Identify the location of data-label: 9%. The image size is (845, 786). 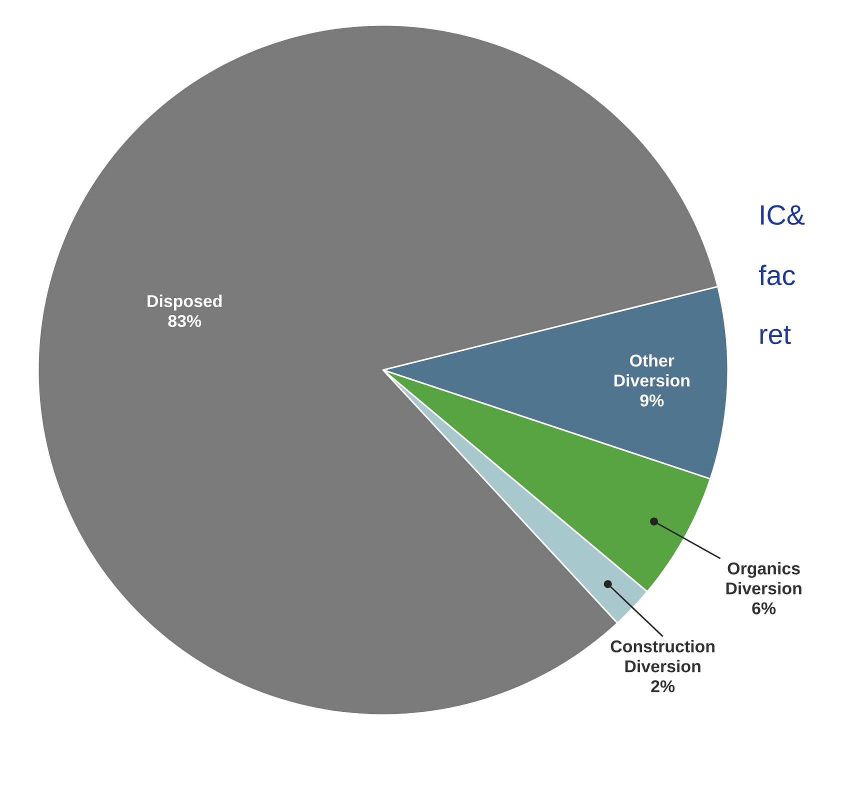
(652, 400).